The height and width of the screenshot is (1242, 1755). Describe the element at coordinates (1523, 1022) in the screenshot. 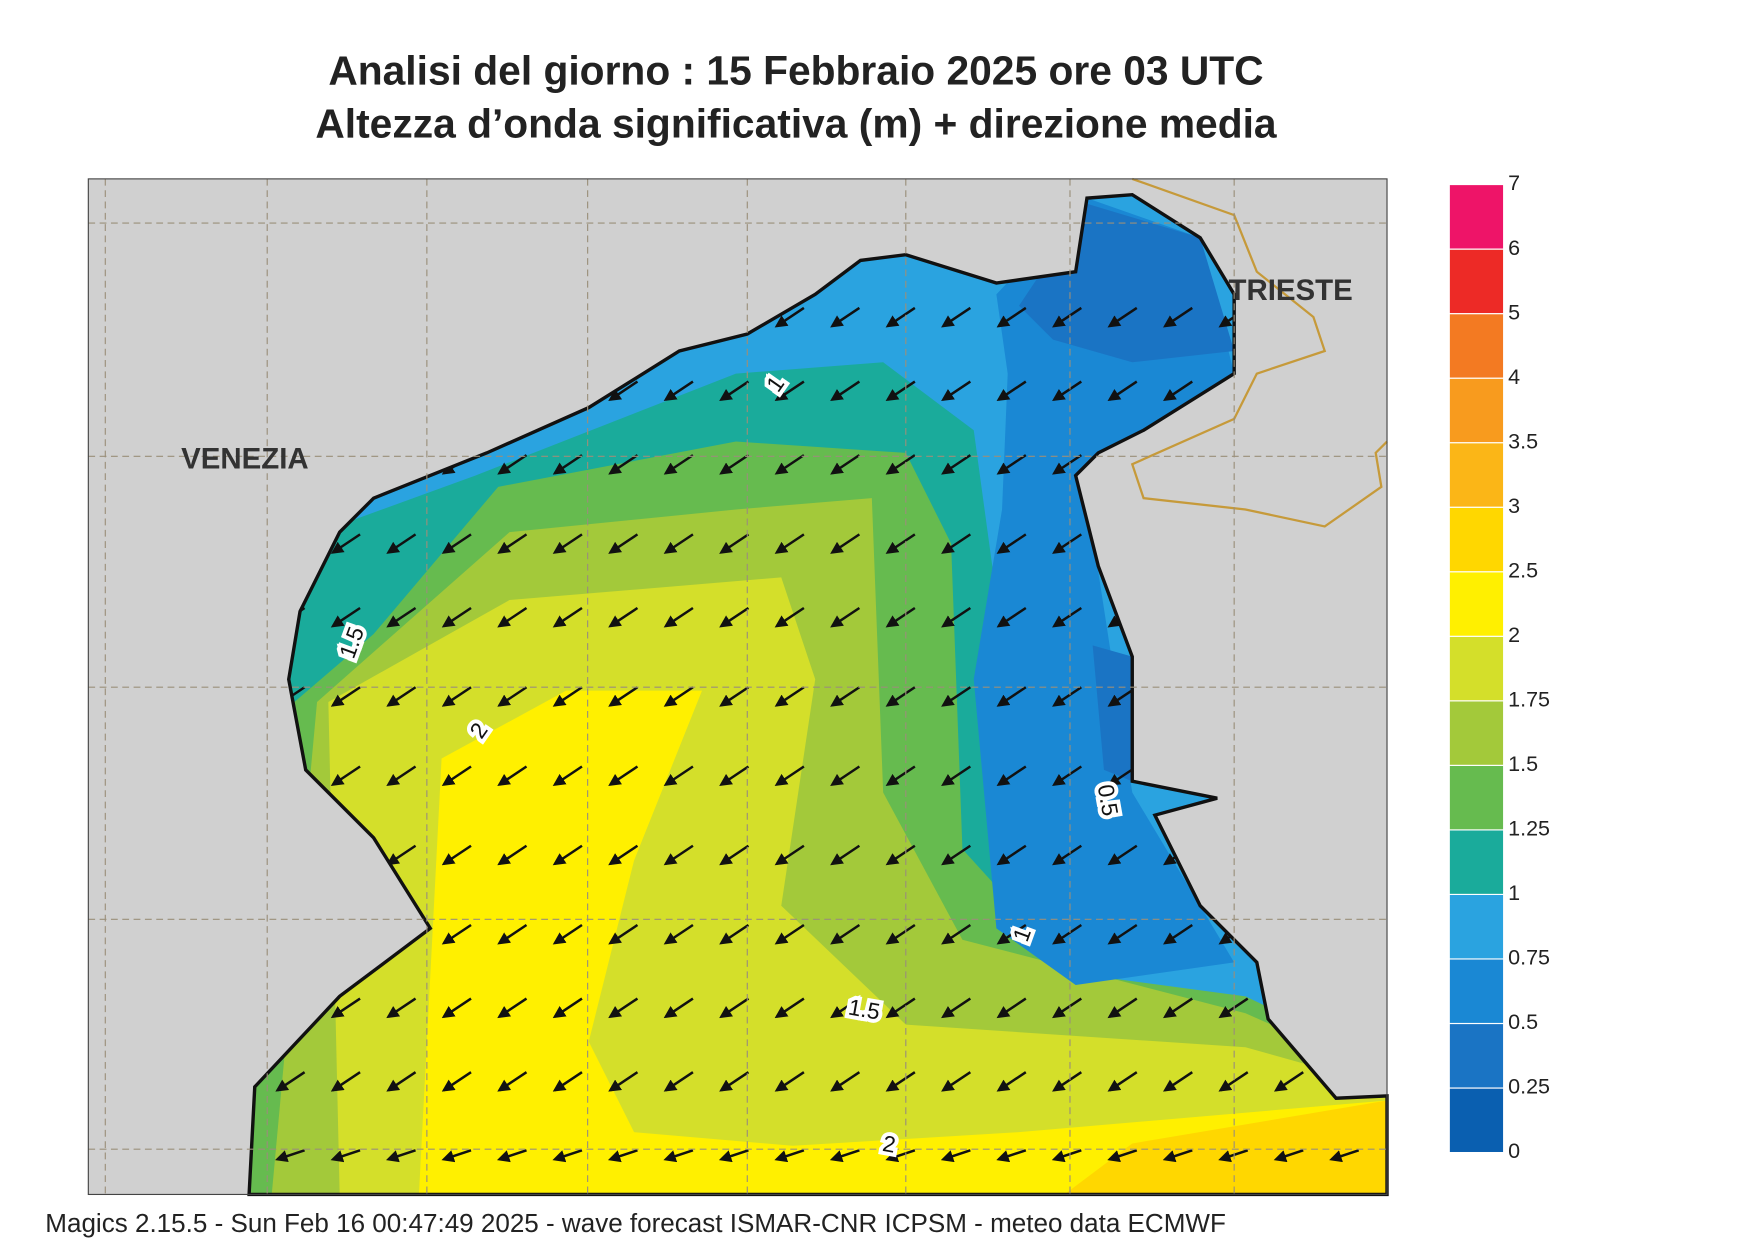

I see `colorbar-label: 0.5` at that location.